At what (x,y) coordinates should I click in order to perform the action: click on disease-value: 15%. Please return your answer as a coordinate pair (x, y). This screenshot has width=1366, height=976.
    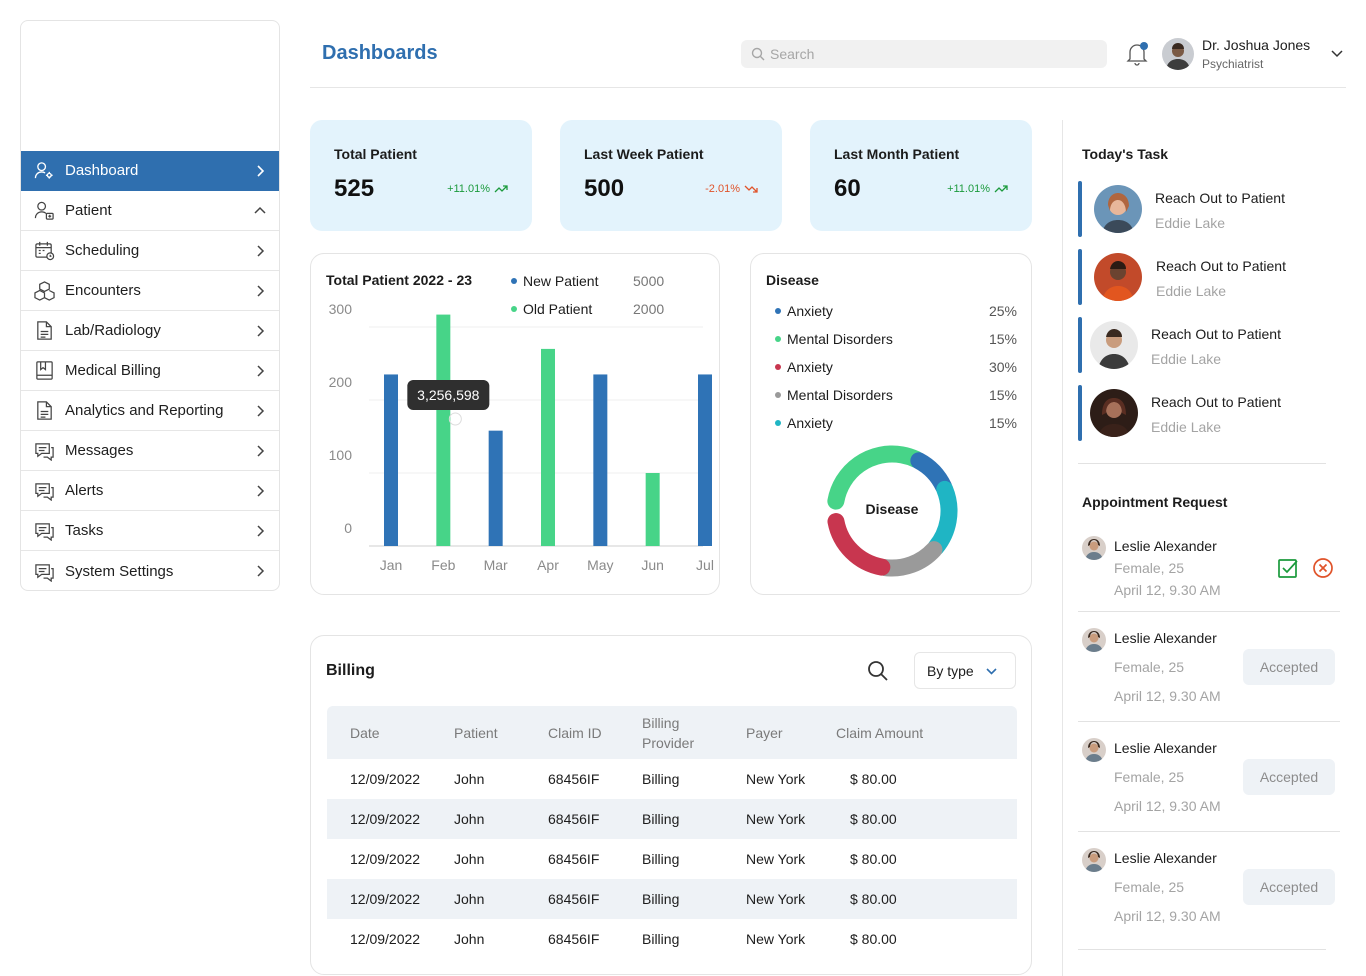
    Looking at the image, I should click on (1002, 423).